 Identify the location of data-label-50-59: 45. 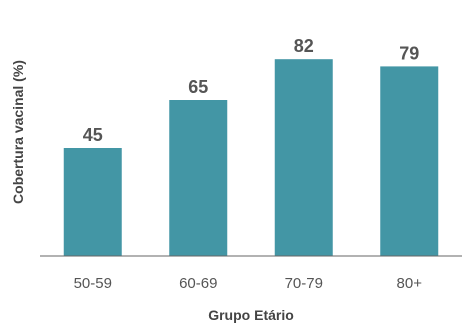
(93, 135).